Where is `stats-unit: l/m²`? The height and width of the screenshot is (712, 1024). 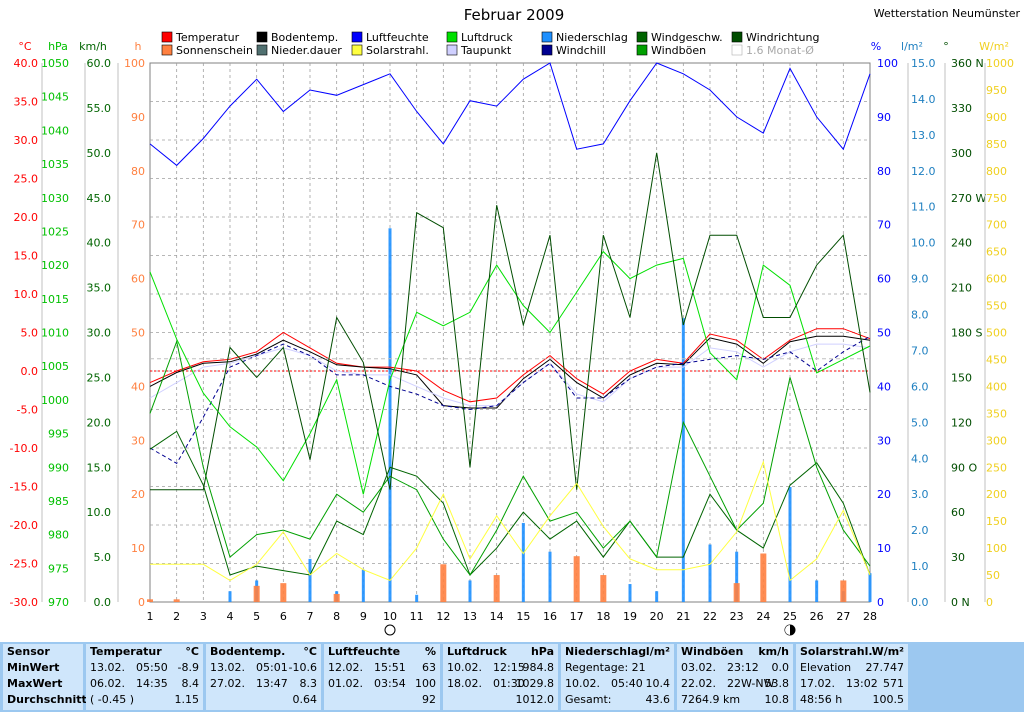 stats-unit: l/m² is located at coordinates (657, 651).